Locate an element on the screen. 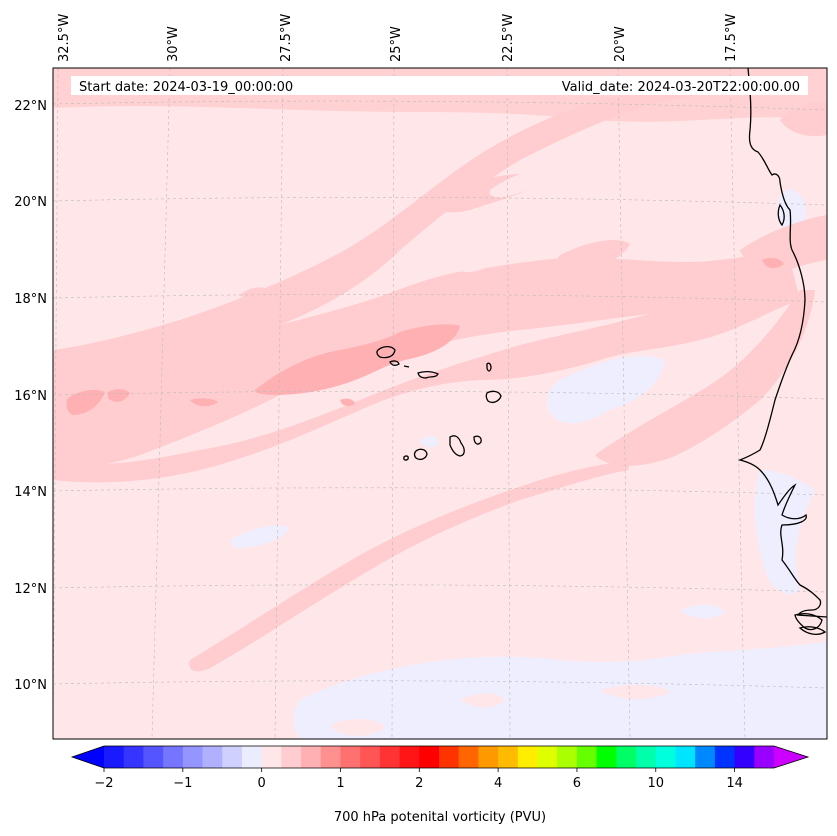 This screenshot has height=836, width=837. island-santiago is located at coordinates (457, 446).